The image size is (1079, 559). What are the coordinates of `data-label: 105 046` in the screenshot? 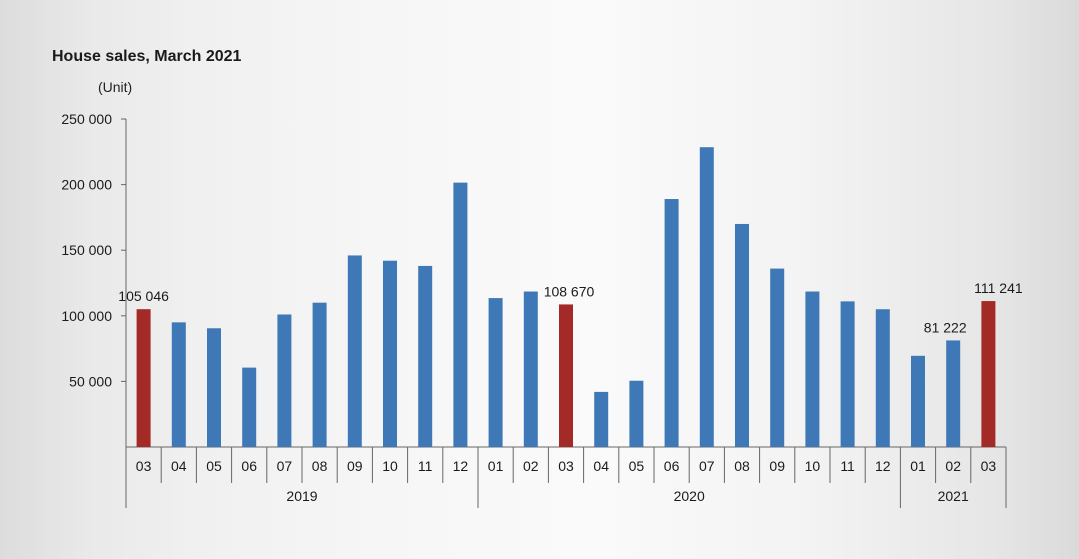 It's located at (143, 296).